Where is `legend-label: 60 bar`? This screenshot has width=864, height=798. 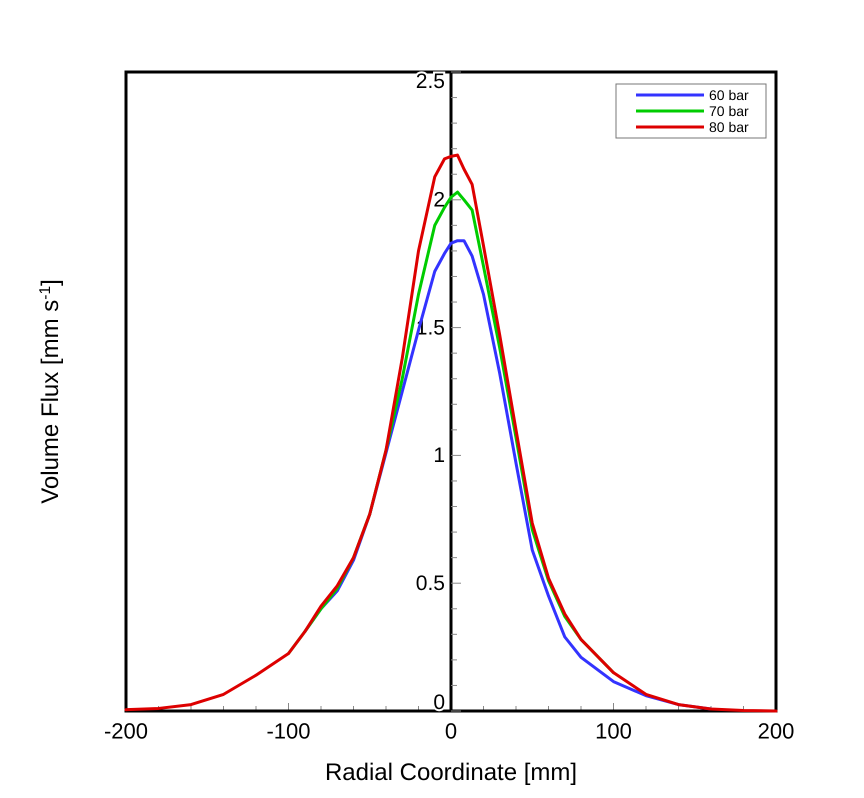
legend-label: 60 bar is located at coordinates (729, 95).